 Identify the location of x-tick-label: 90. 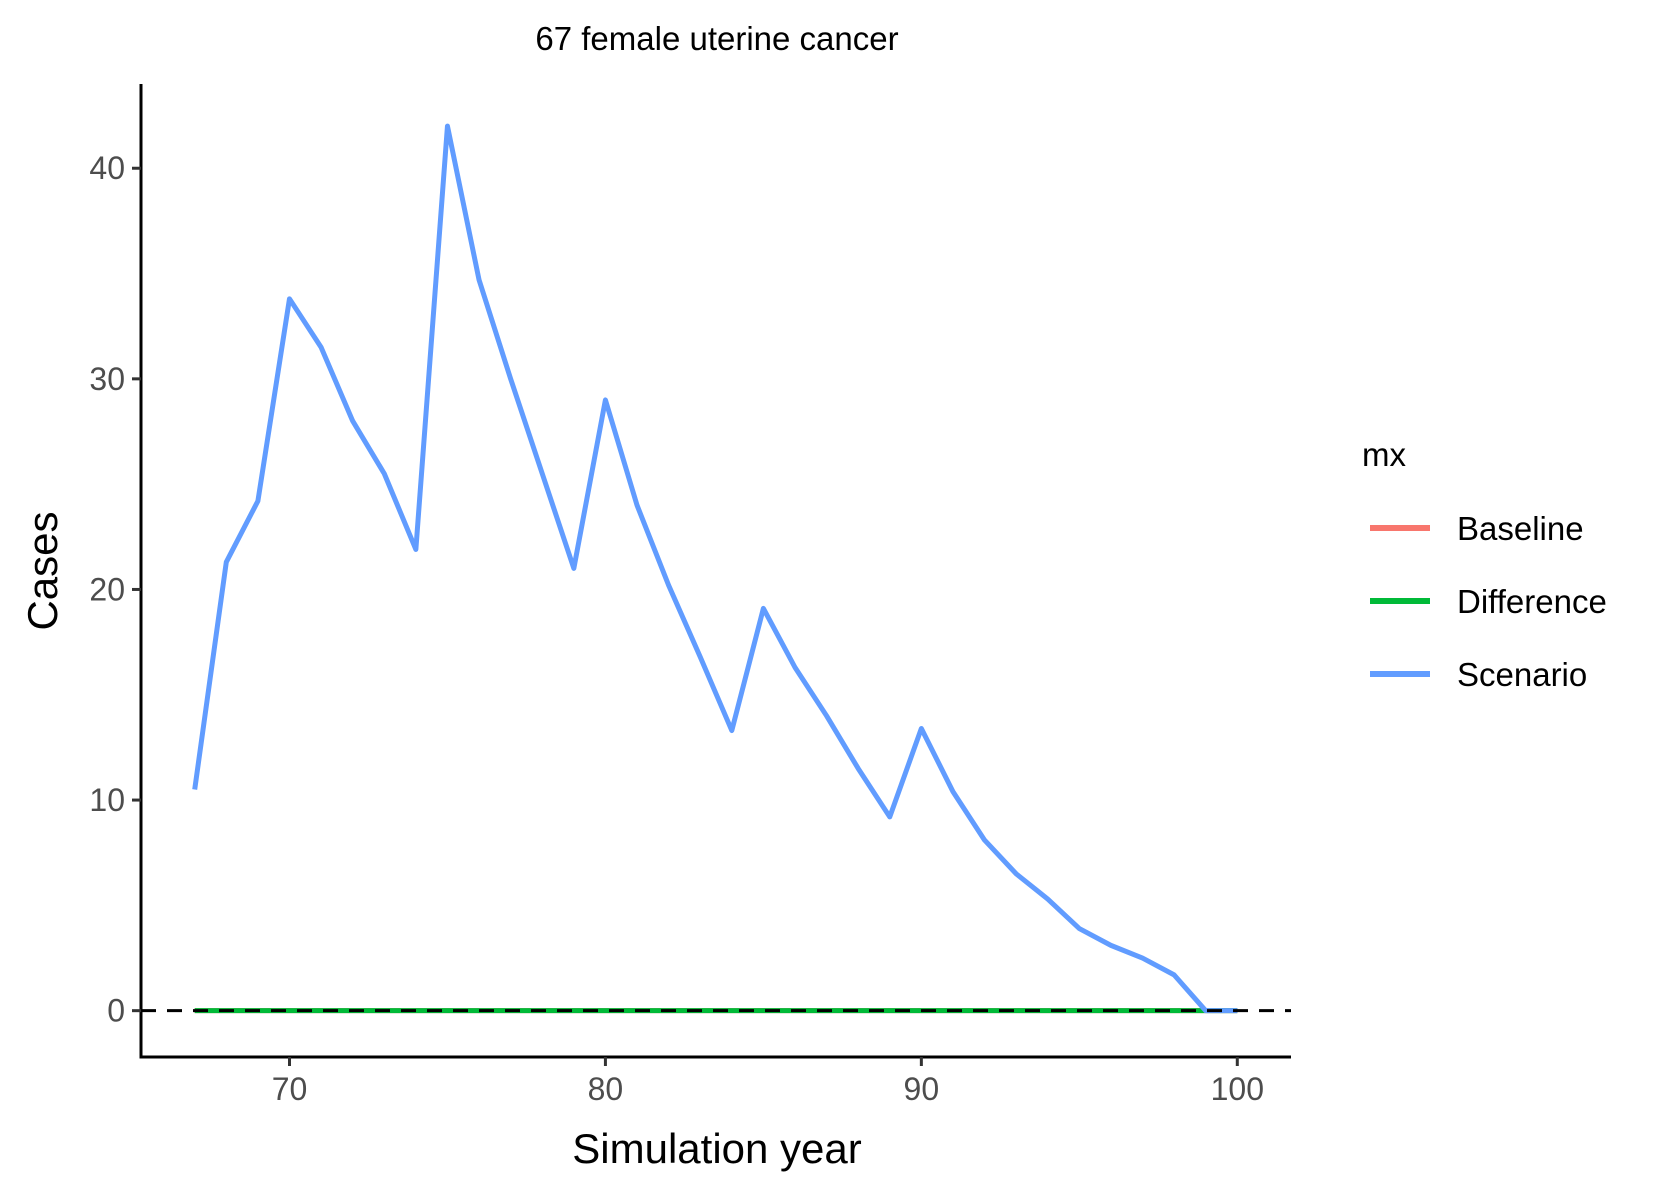
(922, 1089).